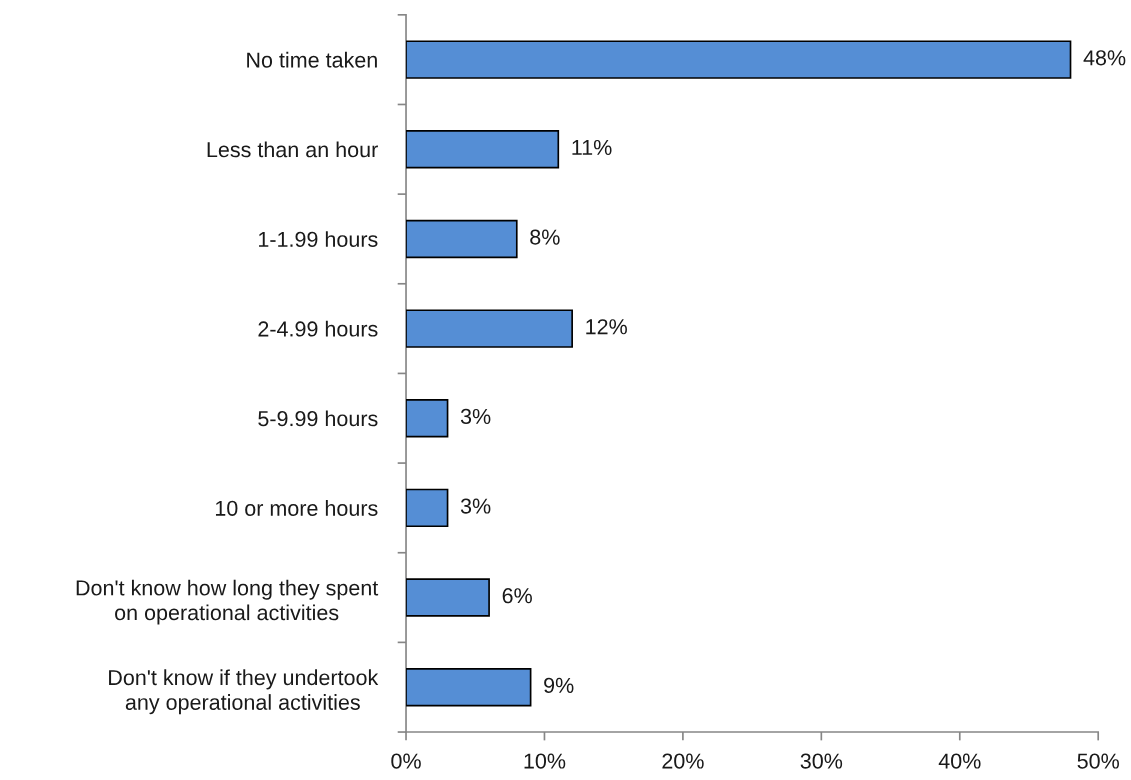 This screenshot has width=1131, height=780. Describe the element at coordinates (296, 508) in the screenshot. I see `y-tick-label: 10 or more hours` at that location.